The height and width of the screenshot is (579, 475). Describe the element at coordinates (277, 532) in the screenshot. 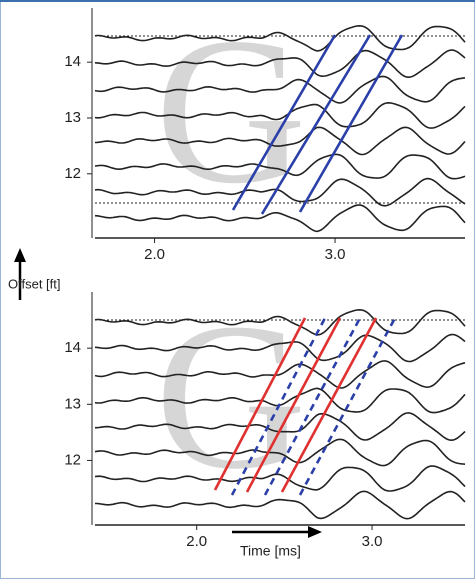

I see `time-arrow` at that location.